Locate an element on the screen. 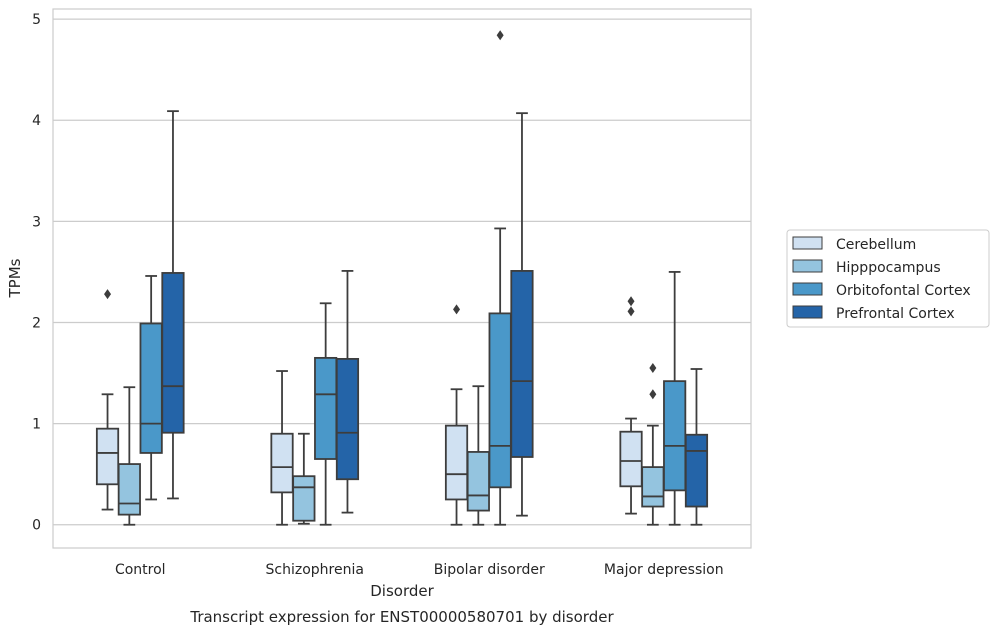 This screenshot has height=634, width=999. legend-entry-label: Orbitofontal Cortex is located at coordinates (903, 291).